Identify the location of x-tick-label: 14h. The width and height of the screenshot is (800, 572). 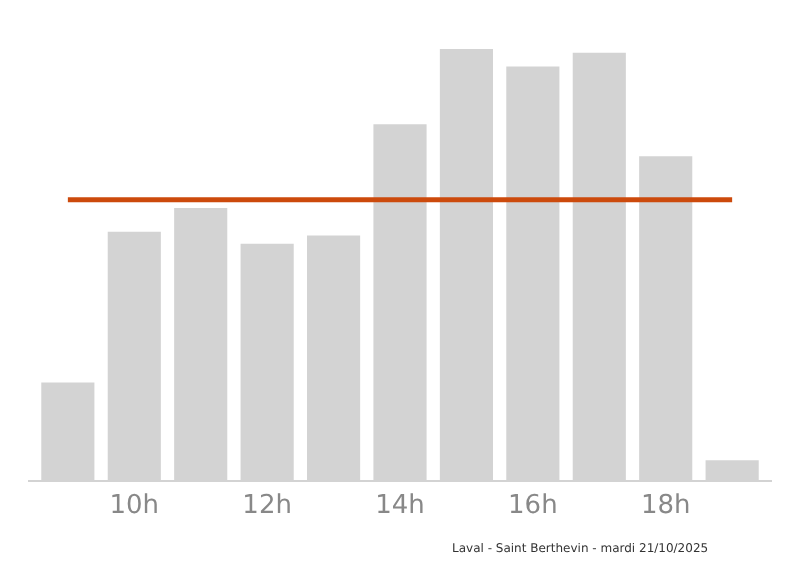
(400, 506).